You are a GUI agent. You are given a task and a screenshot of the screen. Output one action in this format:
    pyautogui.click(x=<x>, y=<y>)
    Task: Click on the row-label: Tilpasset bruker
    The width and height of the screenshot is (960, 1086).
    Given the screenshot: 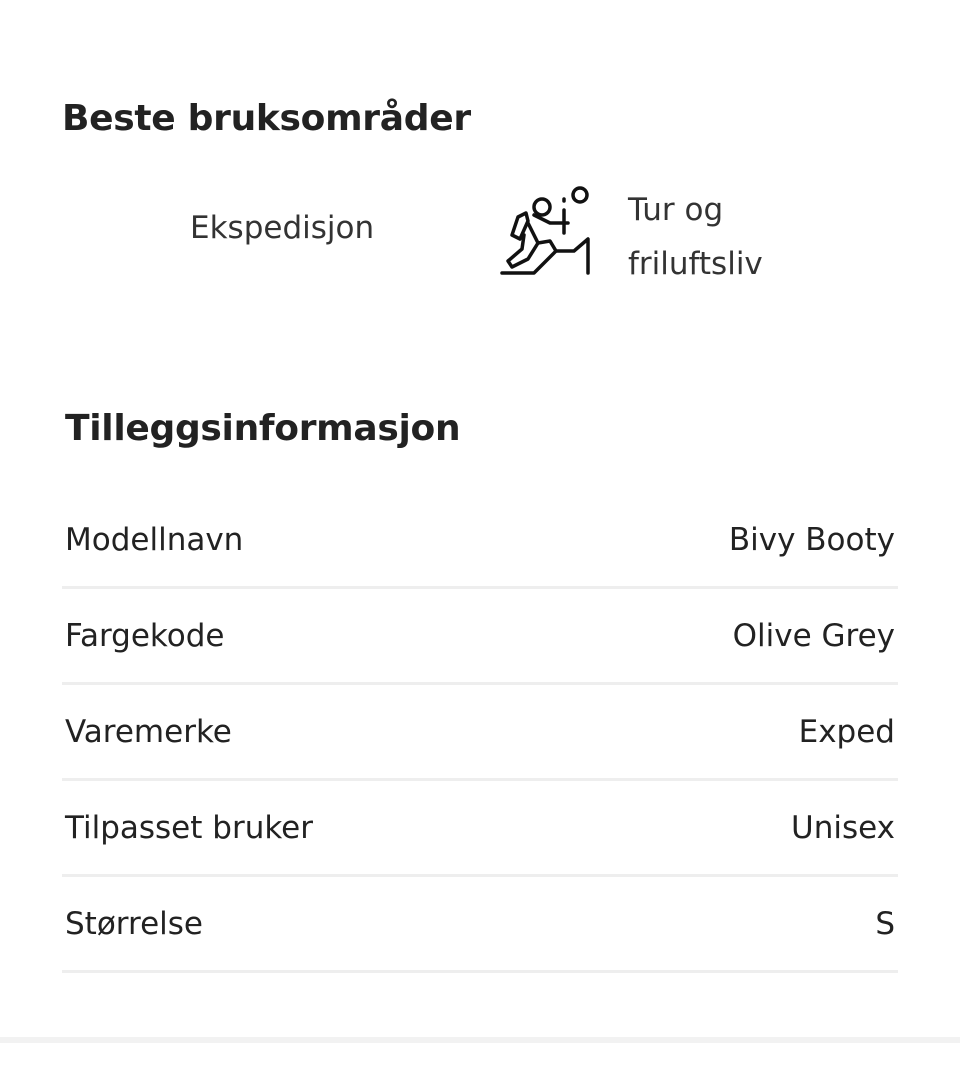 What is the action you would take?
    pyautogui.click(x=189, y=827)
    